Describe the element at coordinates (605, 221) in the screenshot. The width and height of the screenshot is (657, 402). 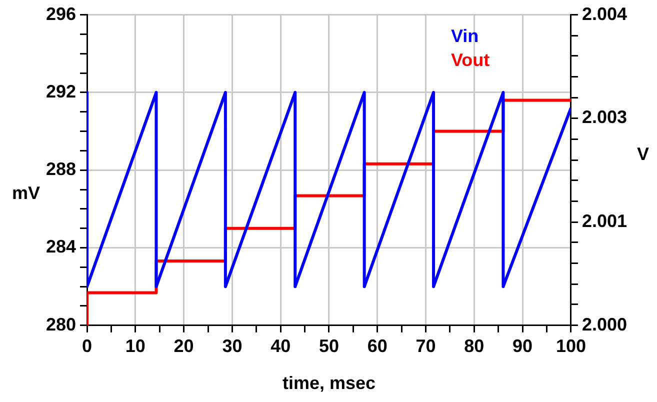
I see `y2-tick-label: 2.001` at that location.